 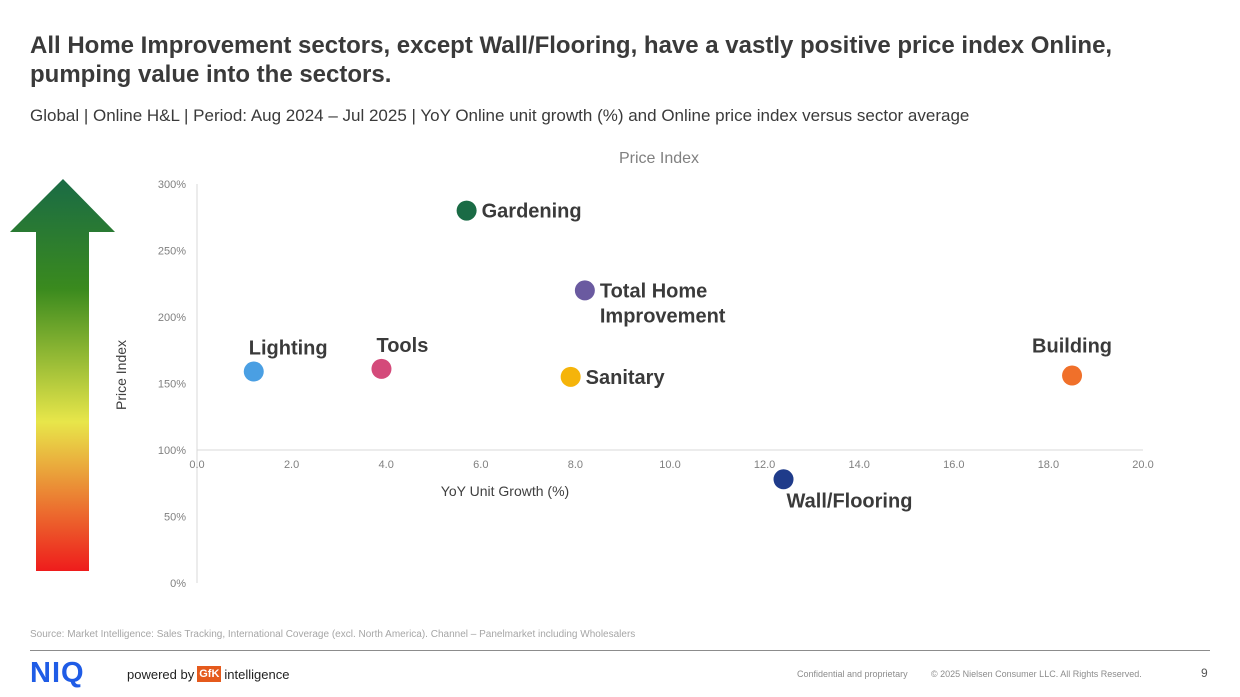 What do you see at coordinates (291, 465) in the screenshot?
I see `x-tick-label: 2.0` at bounding box center [291, 465].